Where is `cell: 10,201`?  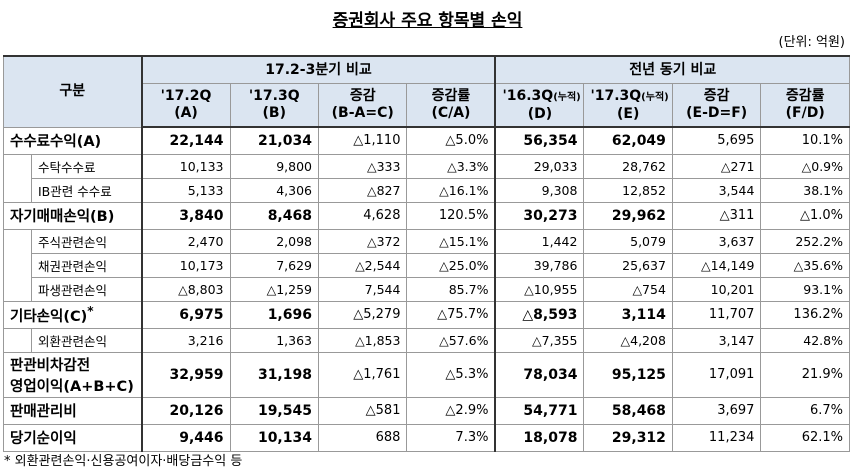 cell: 10,201 is located at coordinates (716, 289).